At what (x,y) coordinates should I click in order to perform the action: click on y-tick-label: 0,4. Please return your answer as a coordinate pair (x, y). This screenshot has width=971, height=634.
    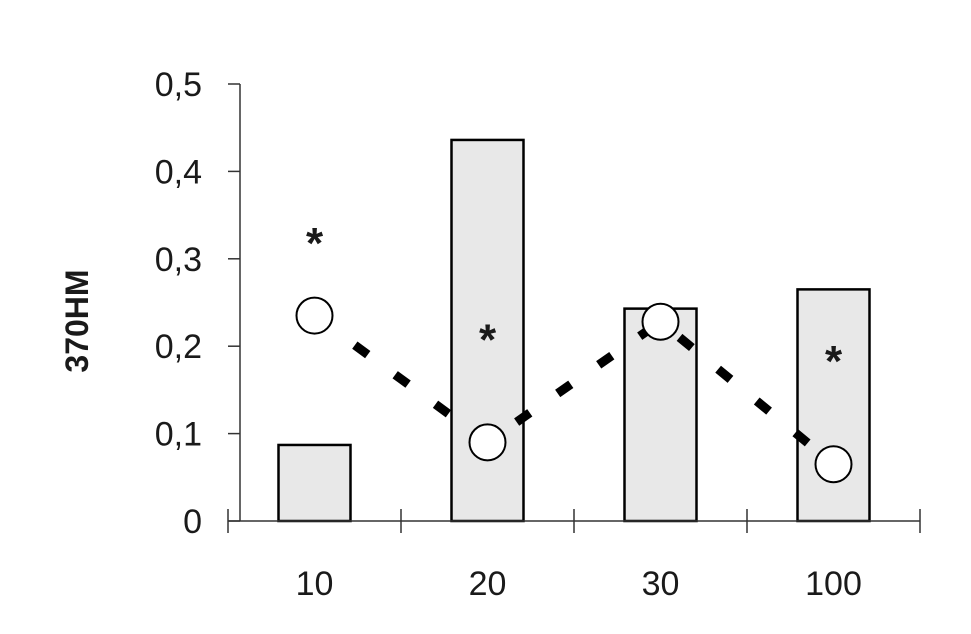
    Looking at the image, I should click on (178, 172).